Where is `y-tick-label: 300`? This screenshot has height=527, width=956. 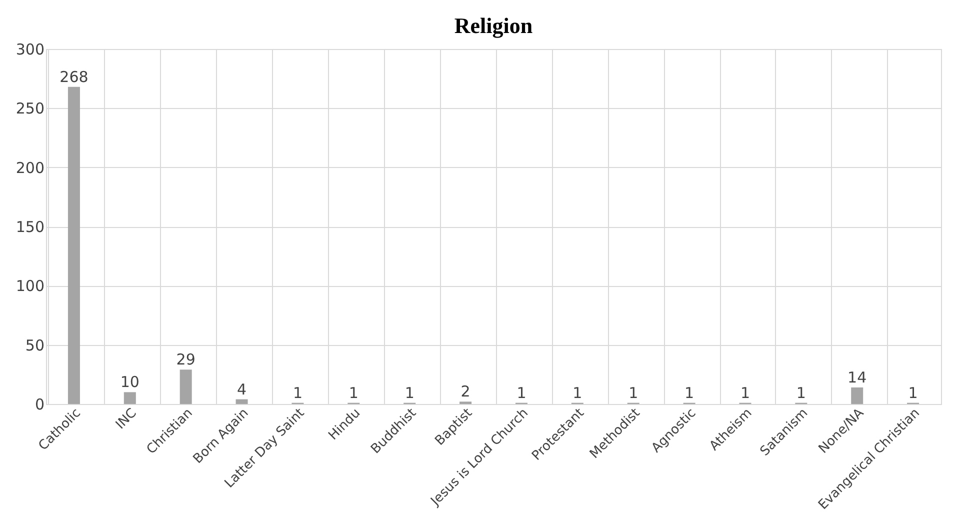
y-tick-label: 300 is located at coordinates (30, 49).